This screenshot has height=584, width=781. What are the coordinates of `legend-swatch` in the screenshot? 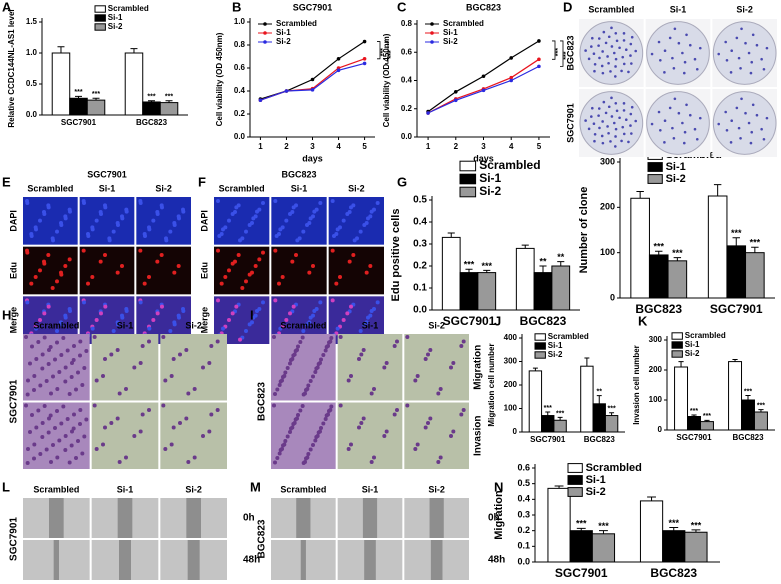 It's located at (540, 346).